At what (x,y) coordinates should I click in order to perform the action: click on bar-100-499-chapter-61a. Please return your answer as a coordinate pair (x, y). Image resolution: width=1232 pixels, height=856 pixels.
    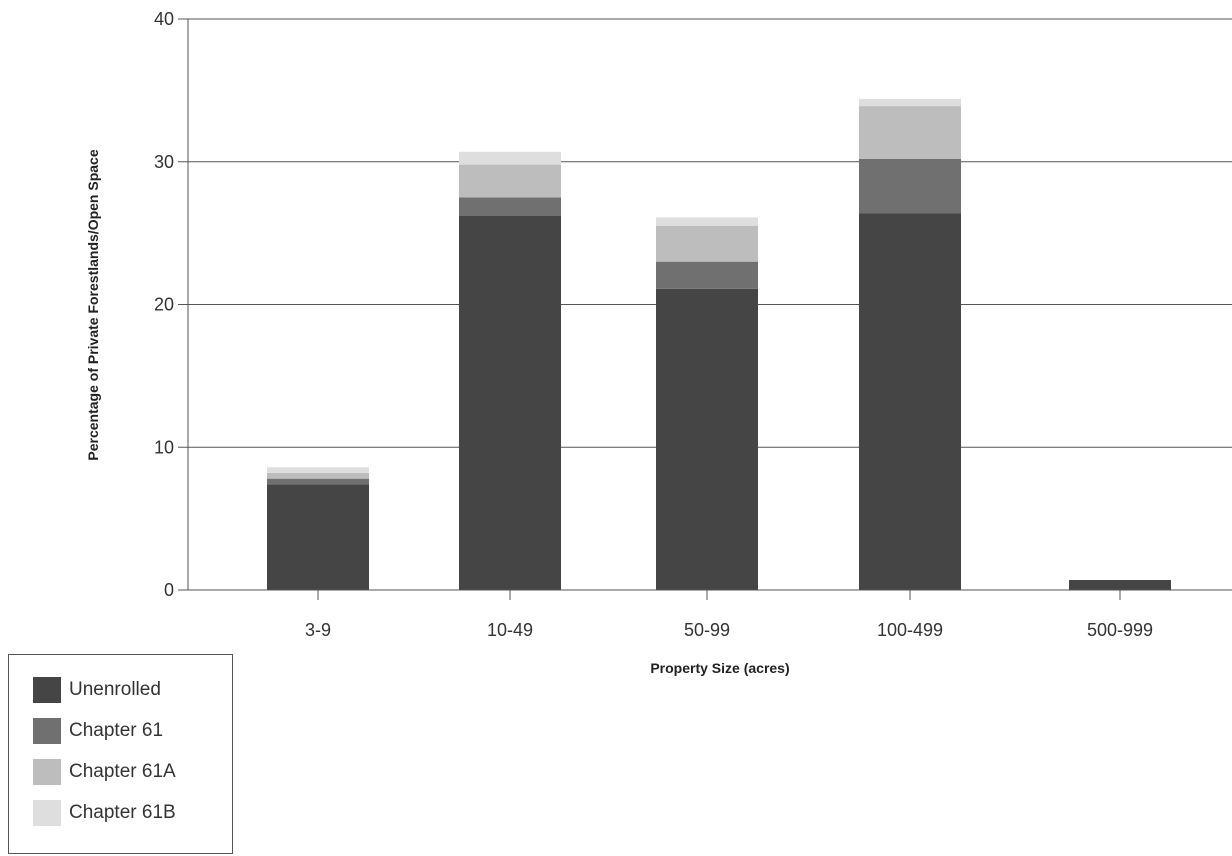
    Looking at the image, I should click on (910, 132).